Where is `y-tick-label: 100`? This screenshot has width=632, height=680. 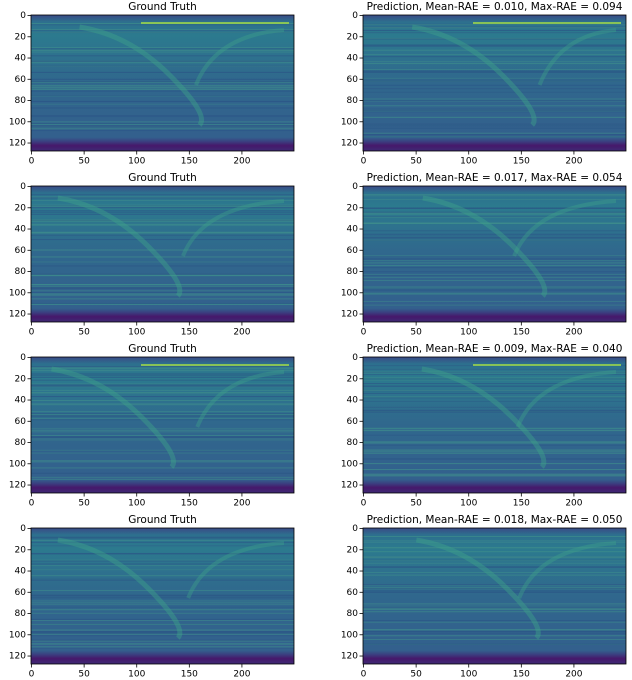
y-tick-label: 100 is located at coordinates (17, 293).